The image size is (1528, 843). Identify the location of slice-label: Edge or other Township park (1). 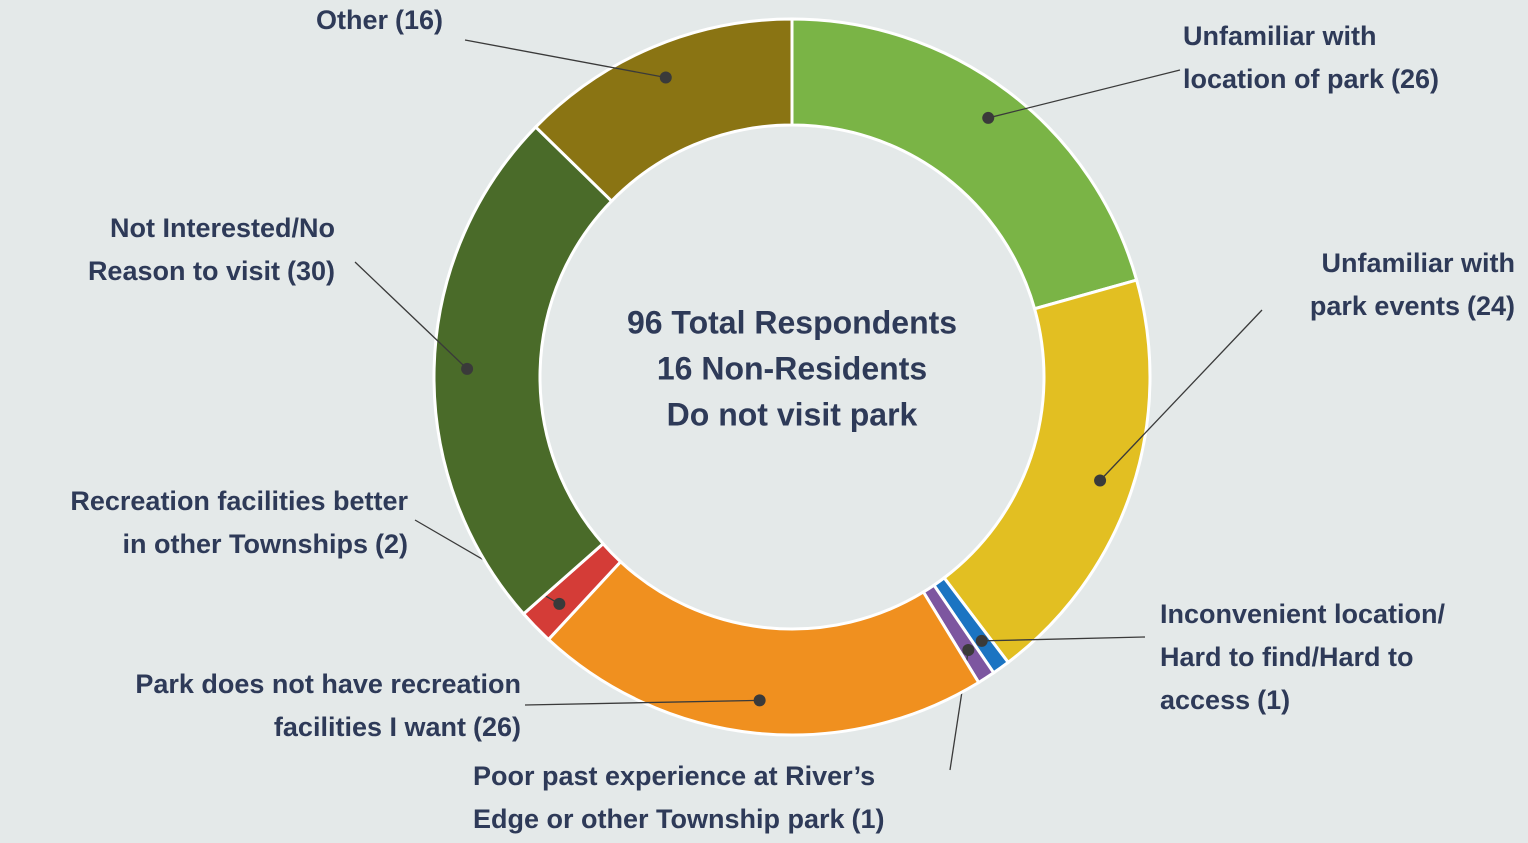
(679, 819).